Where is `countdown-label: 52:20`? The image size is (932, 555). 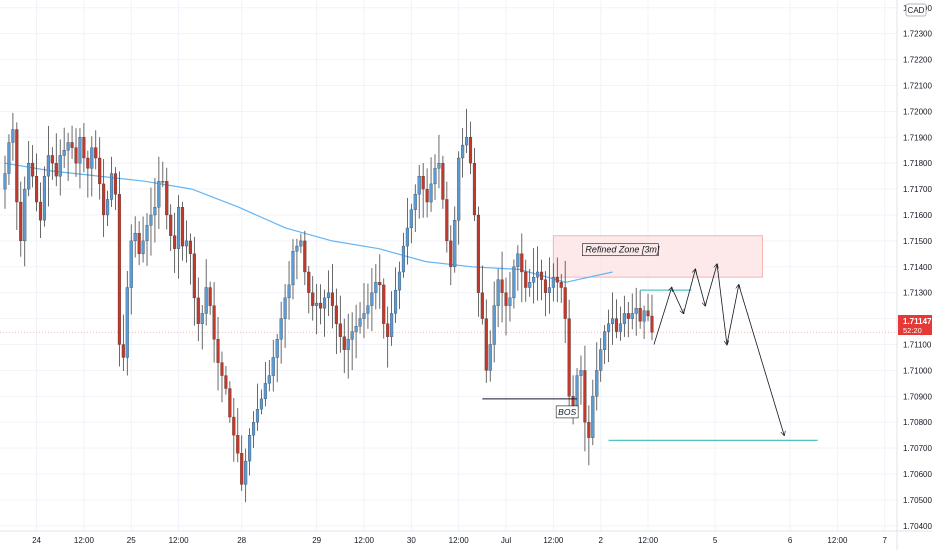 countdown-label: 52:20 is located at coordinates (912, 330).